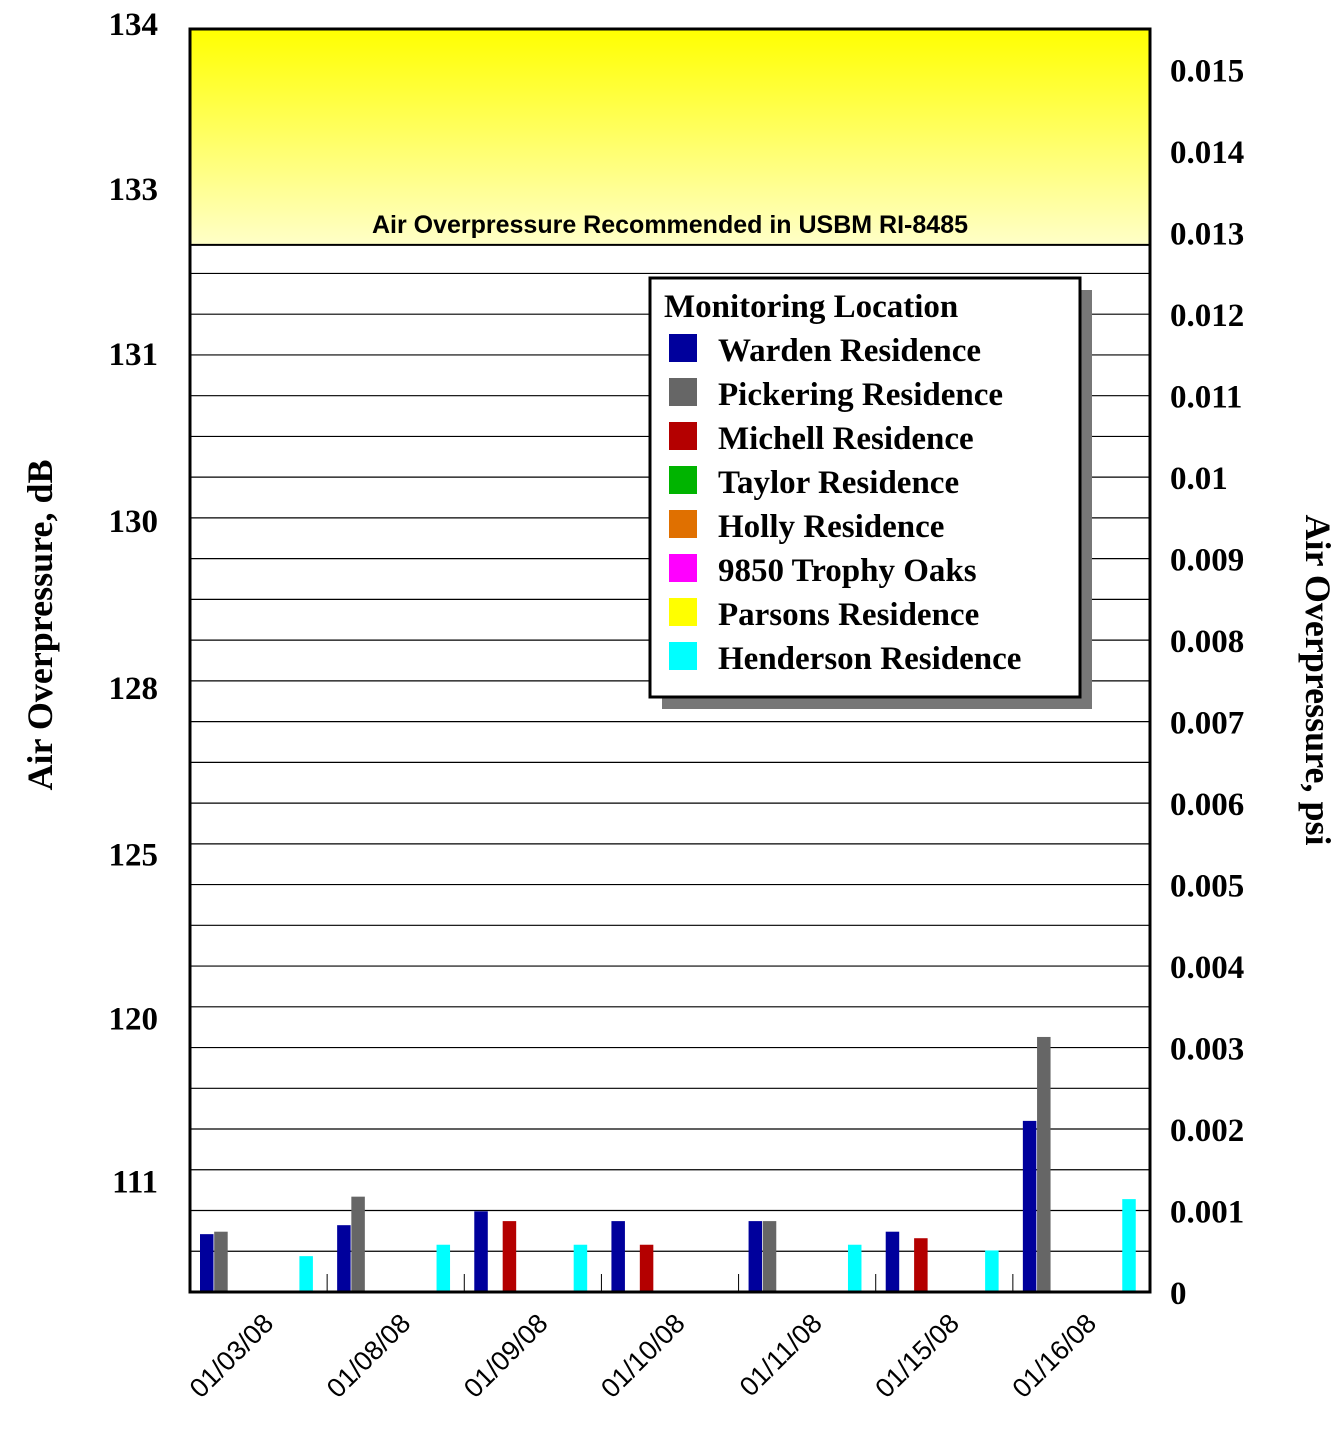 The width and height of the screenshot is (1338, 1429). I want to click on legend-label: Michell Residence, so click(846, 439).